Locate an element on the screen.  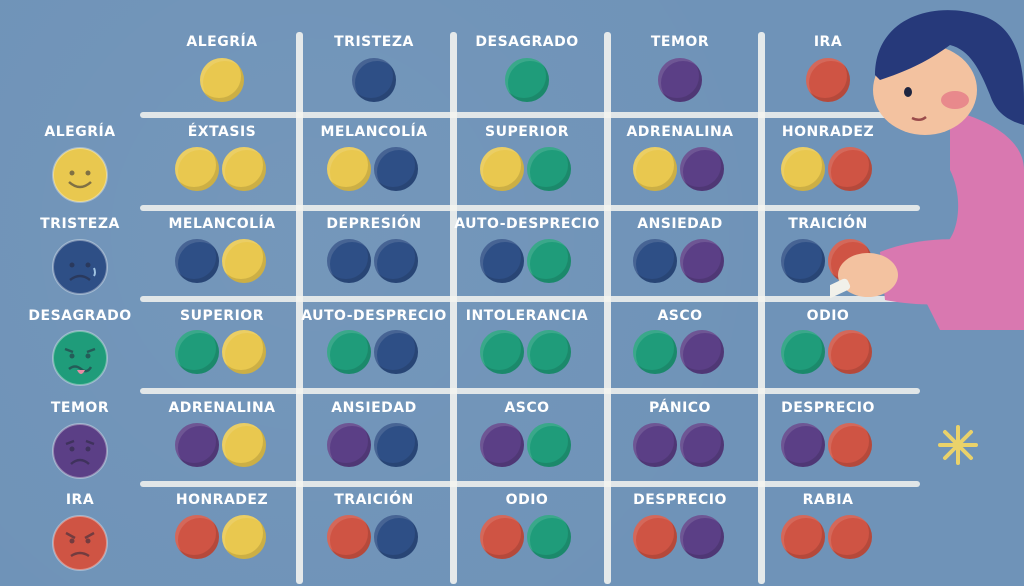
girl-mouth is located at coordinates (919, 118).